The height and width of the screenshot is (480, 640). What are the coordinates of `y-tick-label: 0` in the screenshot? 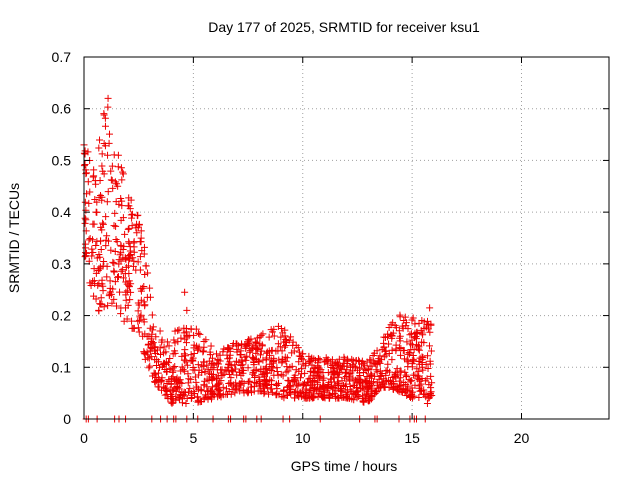 It's located at (67, 419).